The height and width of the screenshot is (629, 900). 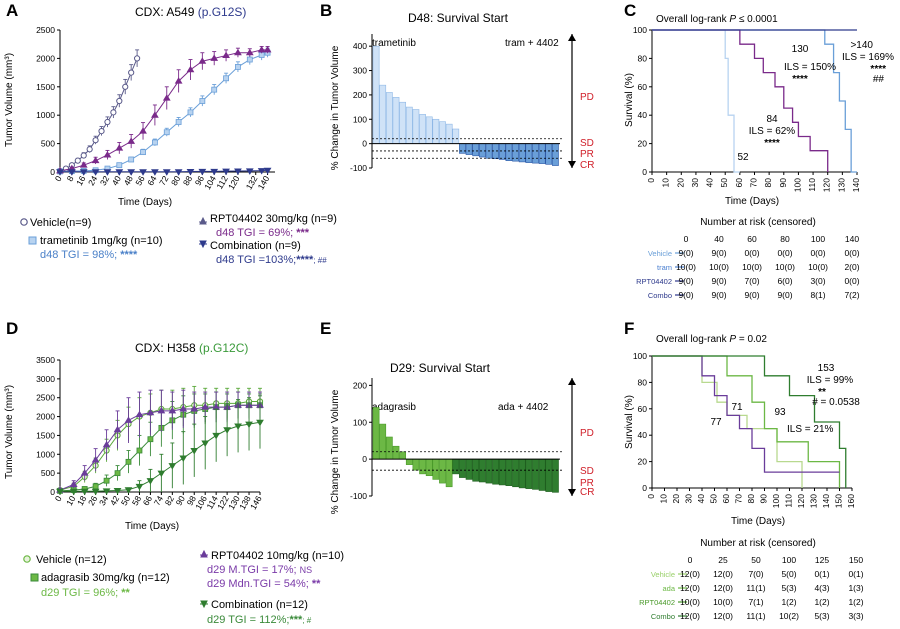 I want to click on risk-cell: 3(3), so click(x=855, y=616).